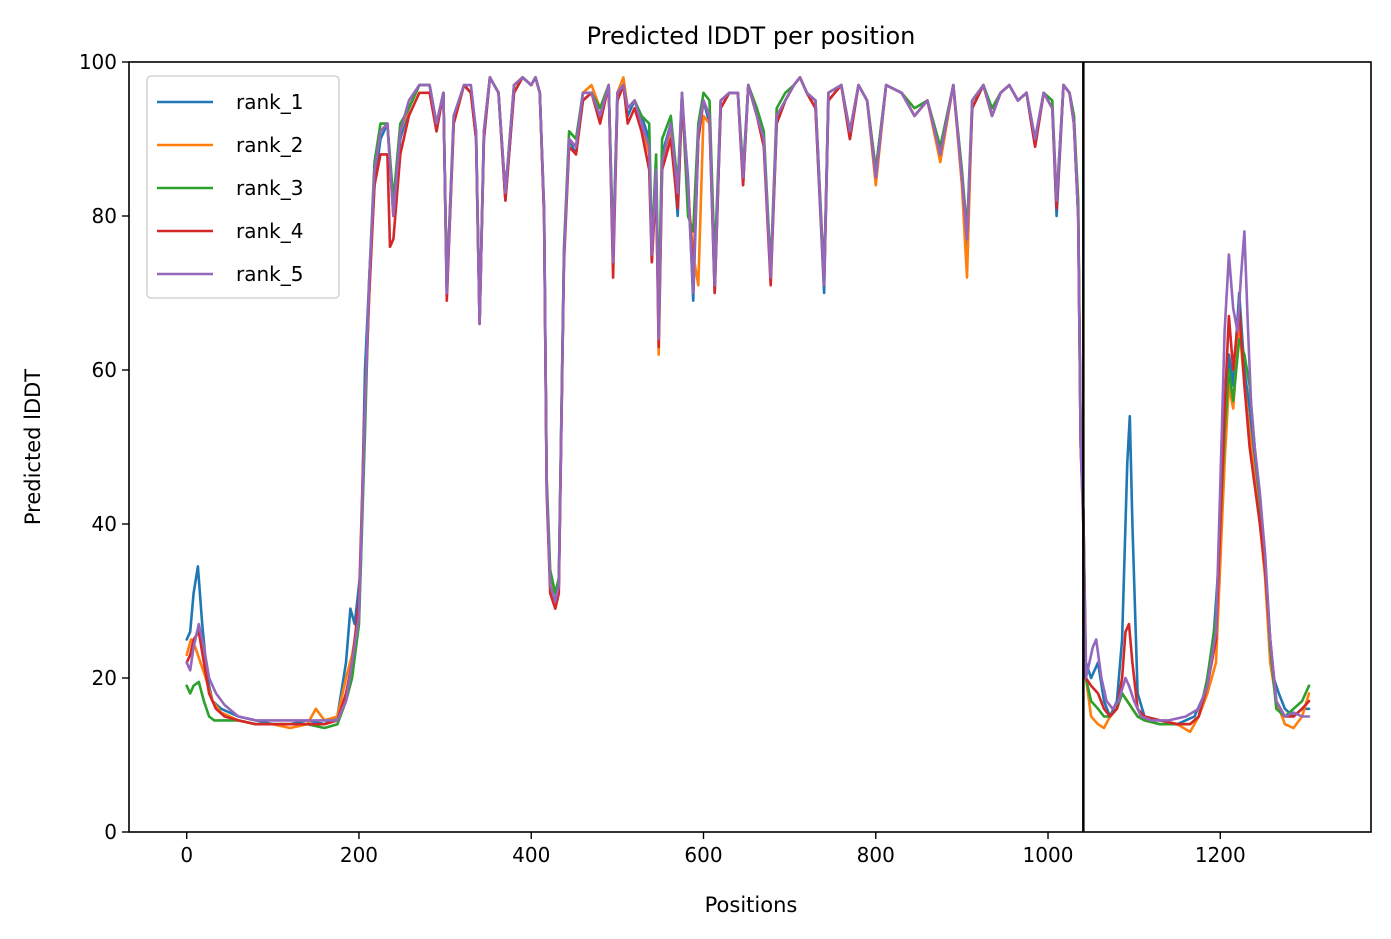 The image size is (1391, 939). I want to click on x-tick-label: 400, so click(531, 855).